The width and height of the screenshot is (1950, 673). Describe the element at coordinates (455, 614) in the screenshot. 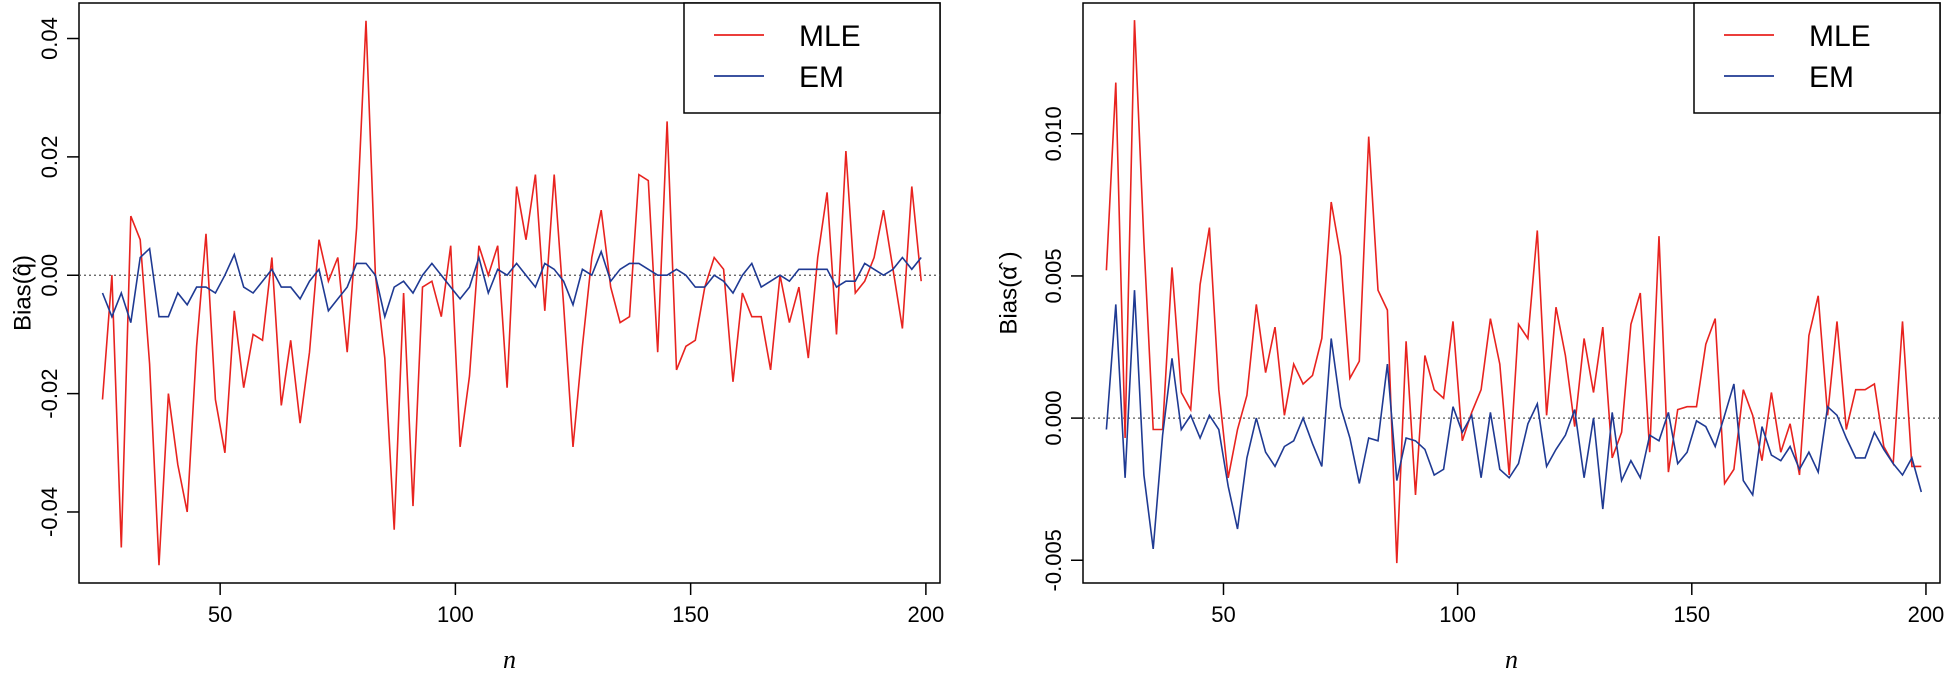

I see `x-tick-label: 100` at that location.